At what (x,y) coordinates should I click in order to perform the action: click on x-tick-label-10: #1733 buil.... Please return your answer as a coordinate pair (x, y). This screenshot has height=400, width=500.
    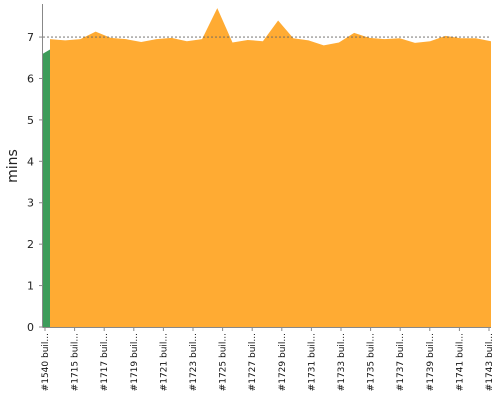
    Looking at the image, I should click on (342, 362).